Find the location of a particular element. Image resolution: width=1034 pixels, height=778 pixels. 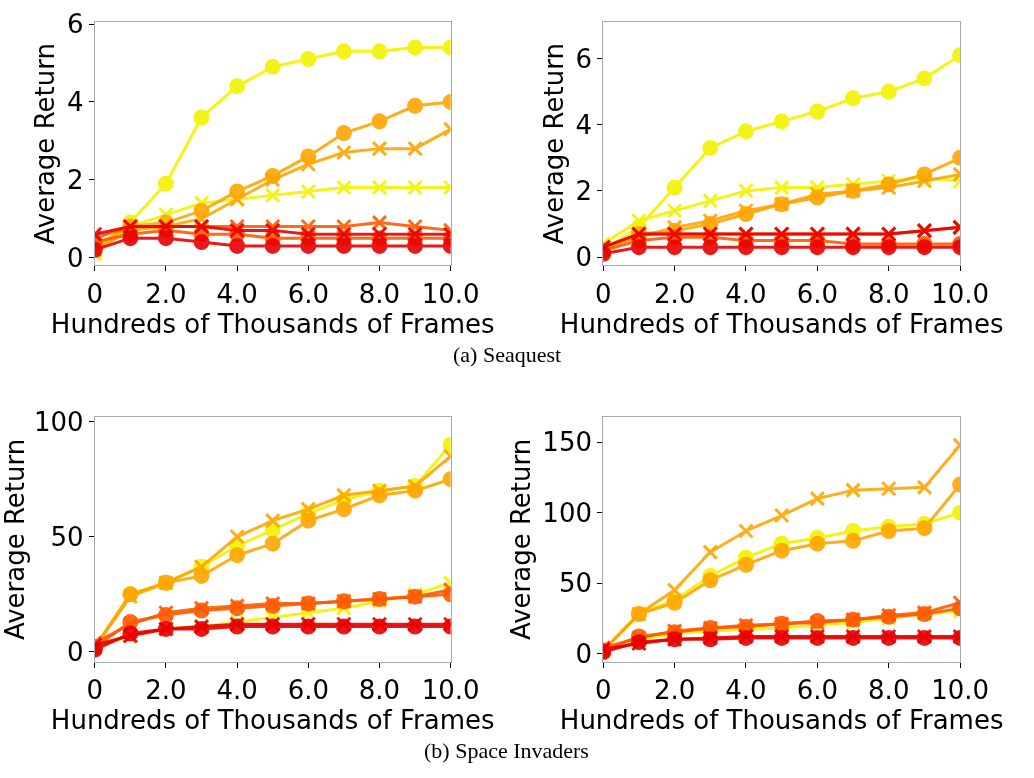

y-tick-label: 150 is located at coordinates (567, 442).